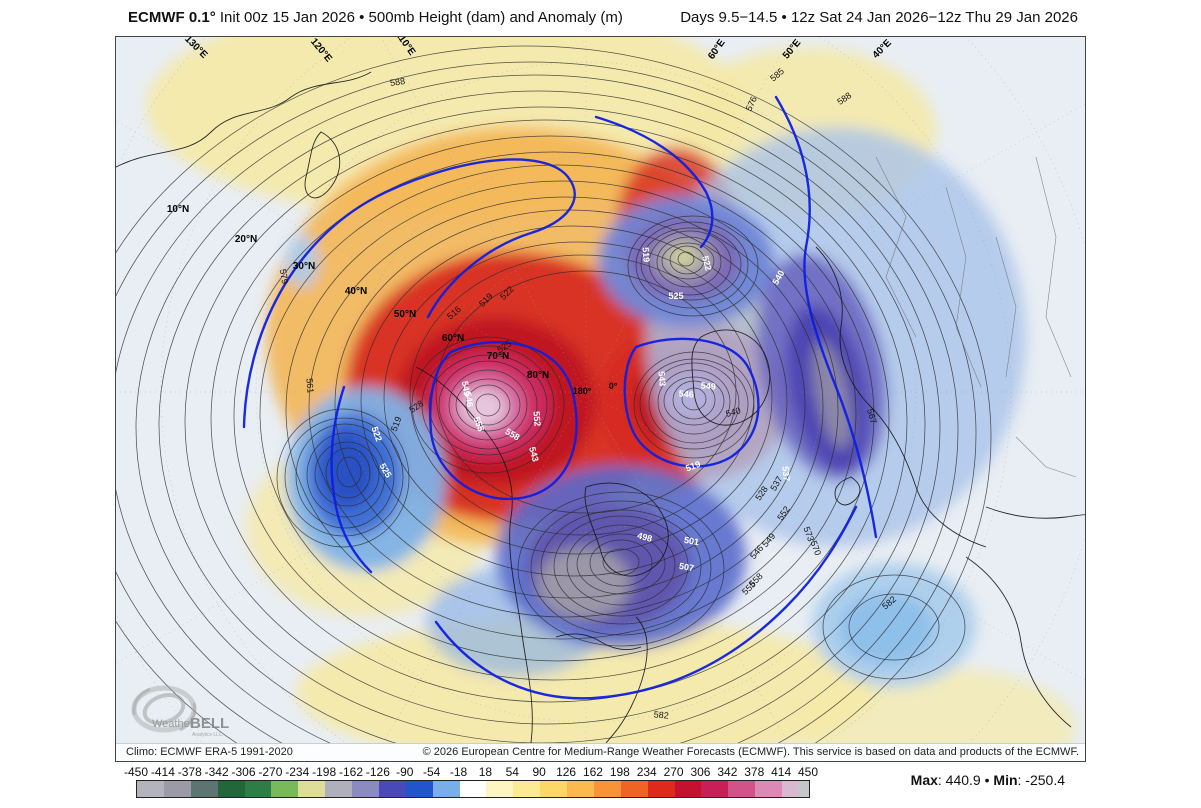 This screenshot has height=808, width=1201. What do you see at coordinates (309, 386) in the screenshot?
I see `map-label: 561` at bounding box center [309, 386].